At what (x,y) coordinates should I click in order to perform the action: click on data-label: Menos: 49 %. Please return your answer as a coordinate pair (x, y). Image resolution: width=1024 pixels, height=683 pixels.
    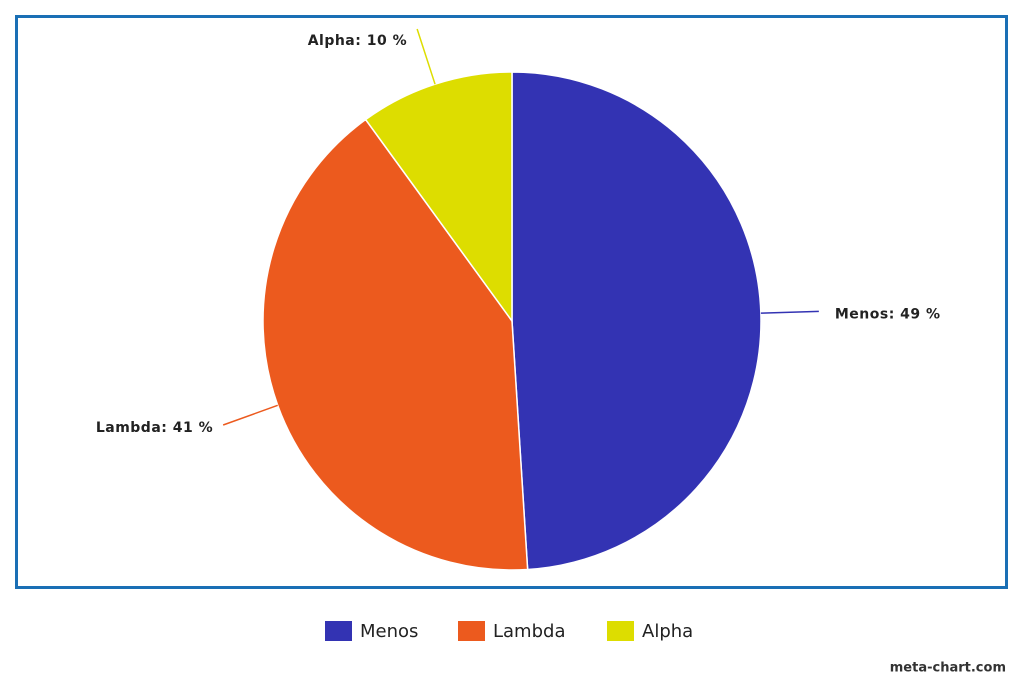
    Looking at the image, I should click on (888, 314).